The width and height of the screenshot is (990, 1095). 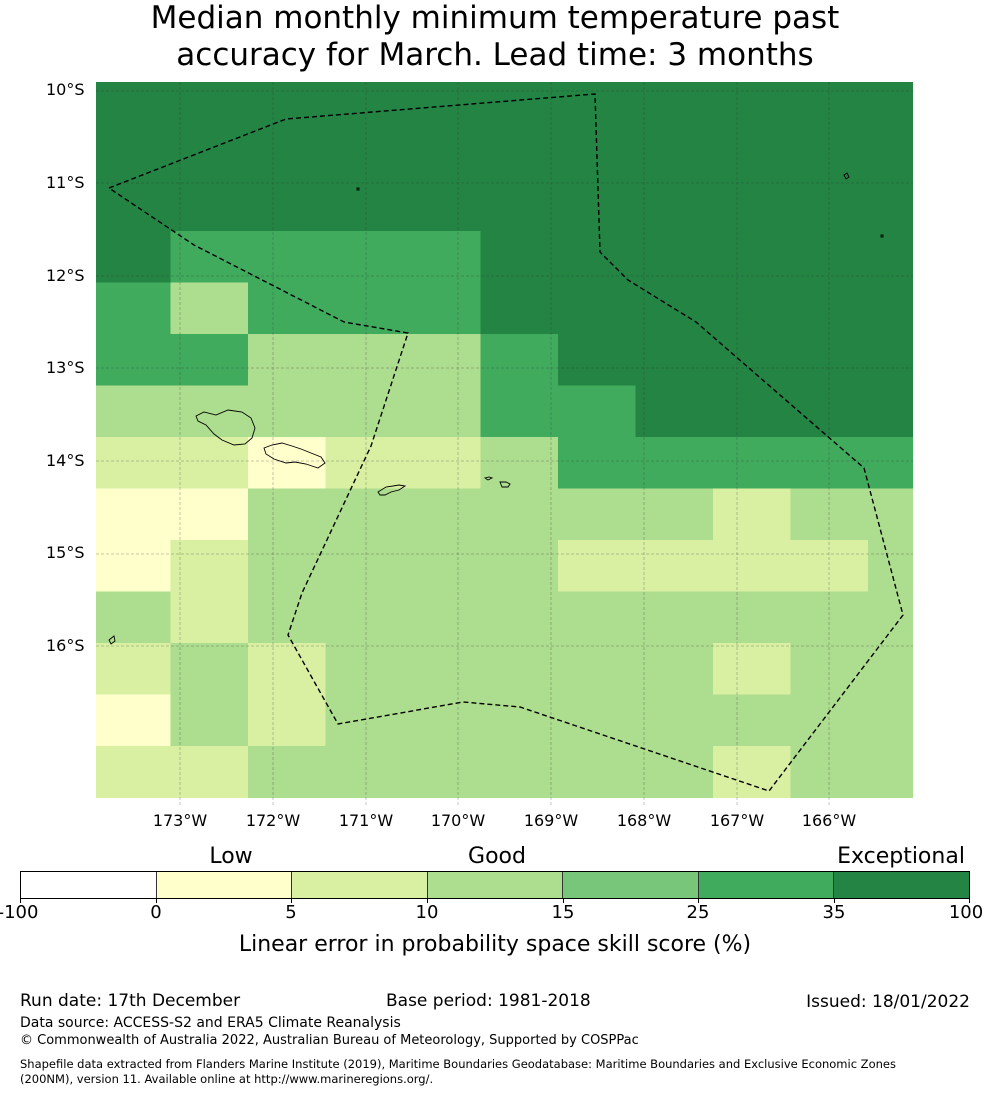 I want to click on colorbar, so click(x=495, y=885).